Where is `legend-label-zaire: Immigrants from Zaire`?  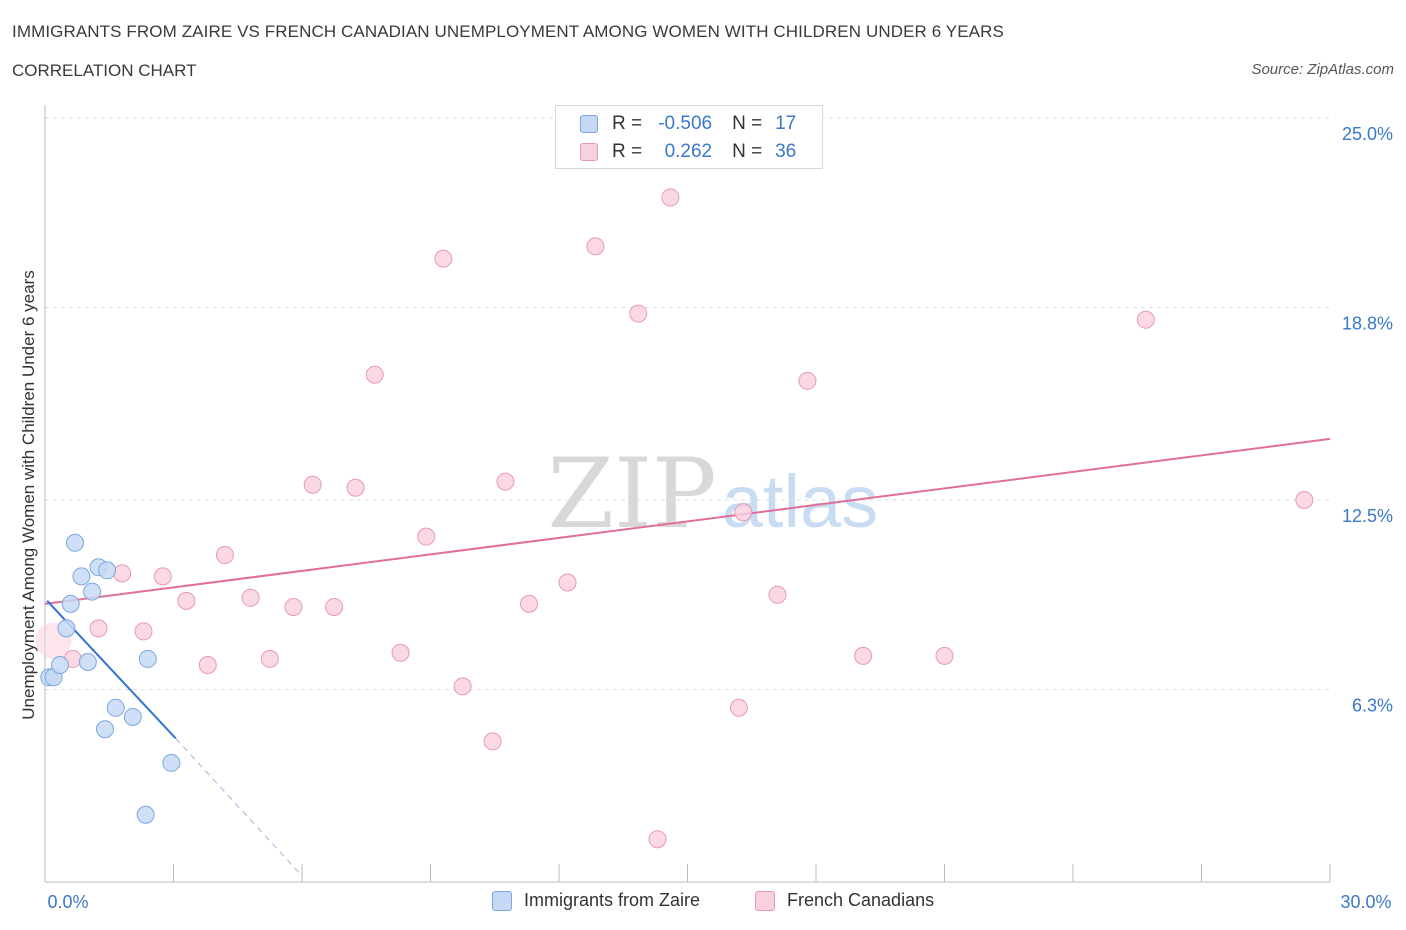 legend-label-zaire: Immigrants from Zaire is located at coordinates (612, 900).